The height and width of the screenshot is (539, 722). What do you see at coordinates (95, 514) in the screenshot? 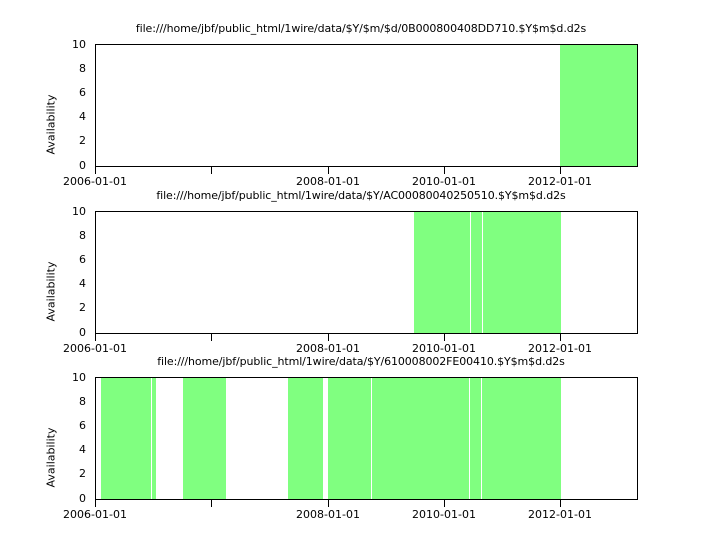
I see `panel-3-xtick-label-2006: 2006-01-01` at bounding box center [95, 514].